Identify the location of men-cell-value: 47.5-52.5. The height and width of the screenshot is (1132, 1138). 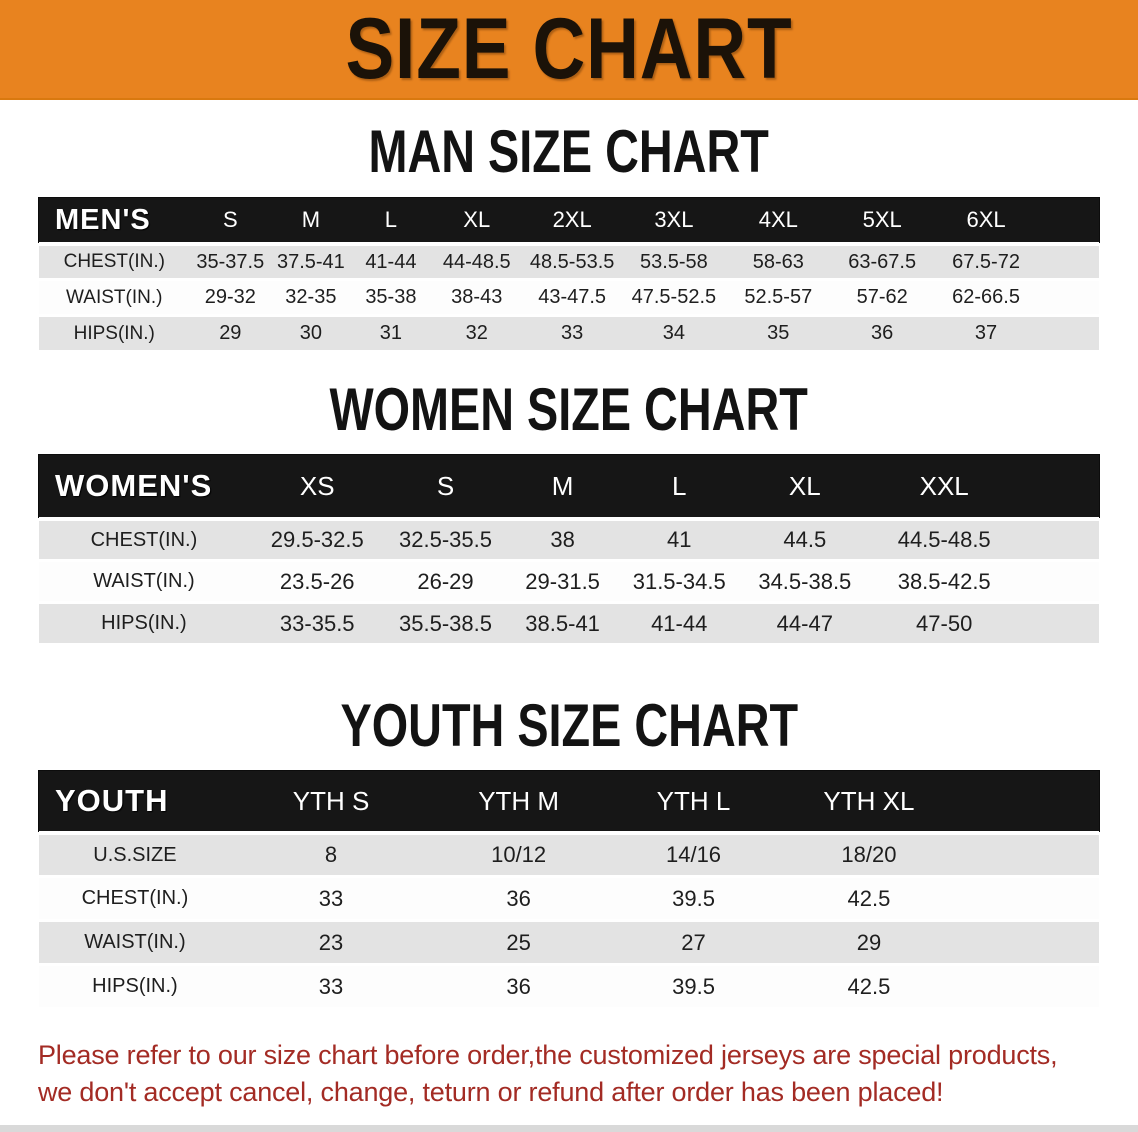
(674, 297).